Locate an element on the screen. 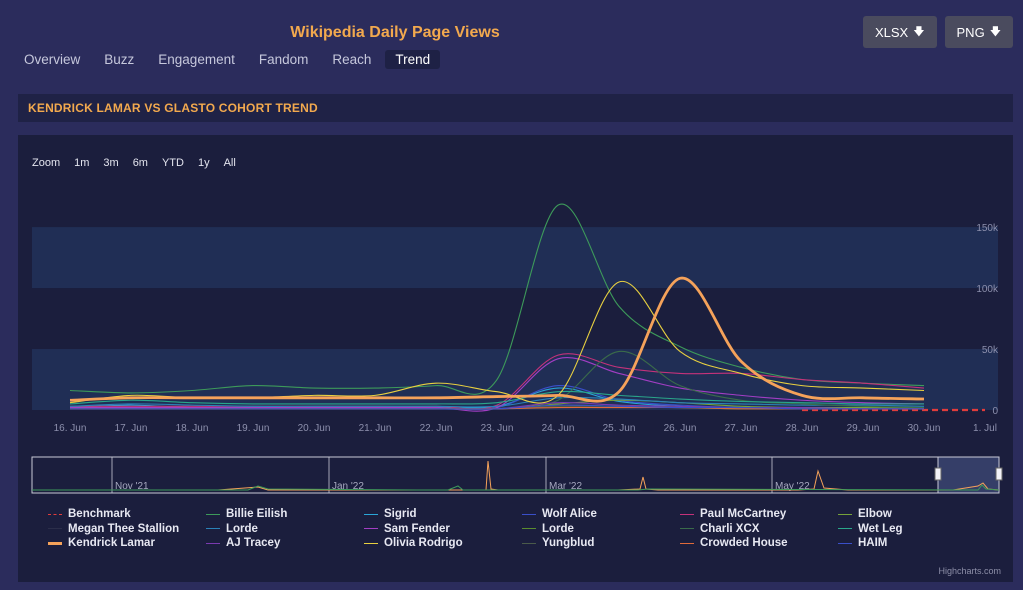 Image resolution: width=1023 pixels, height=590 pixels. legend-item-kendrick-lamar: Kendrick Lamar is located at coordinates (101, 543).